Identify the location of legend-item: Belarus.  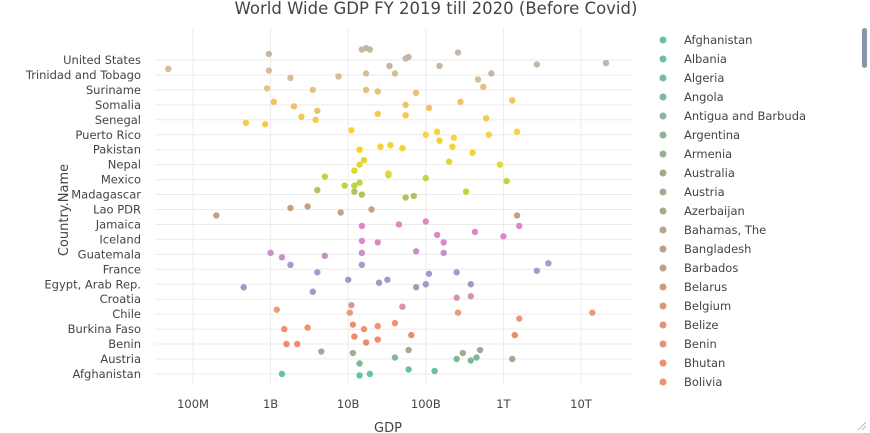
(693, 287).